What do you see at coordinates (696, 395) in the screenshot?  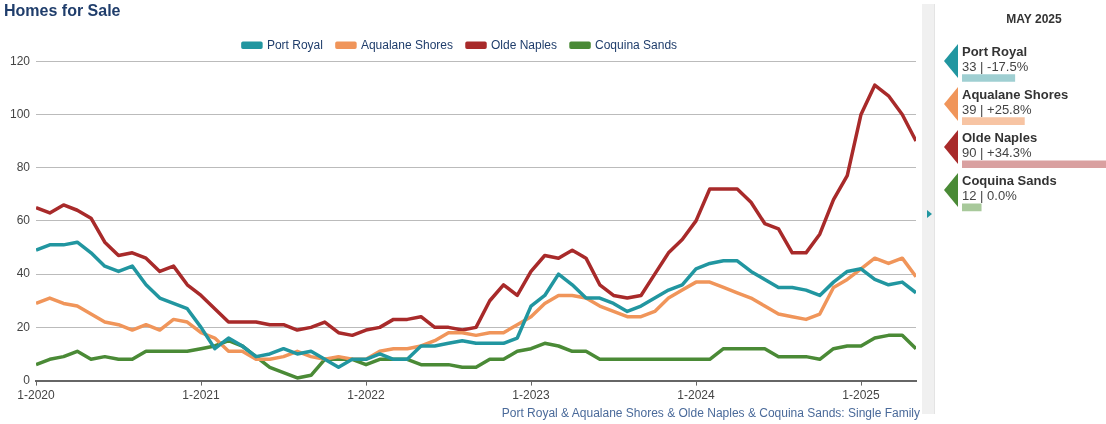 I see `x-tick-label: 1-2024` at bounding box center [696, 395].